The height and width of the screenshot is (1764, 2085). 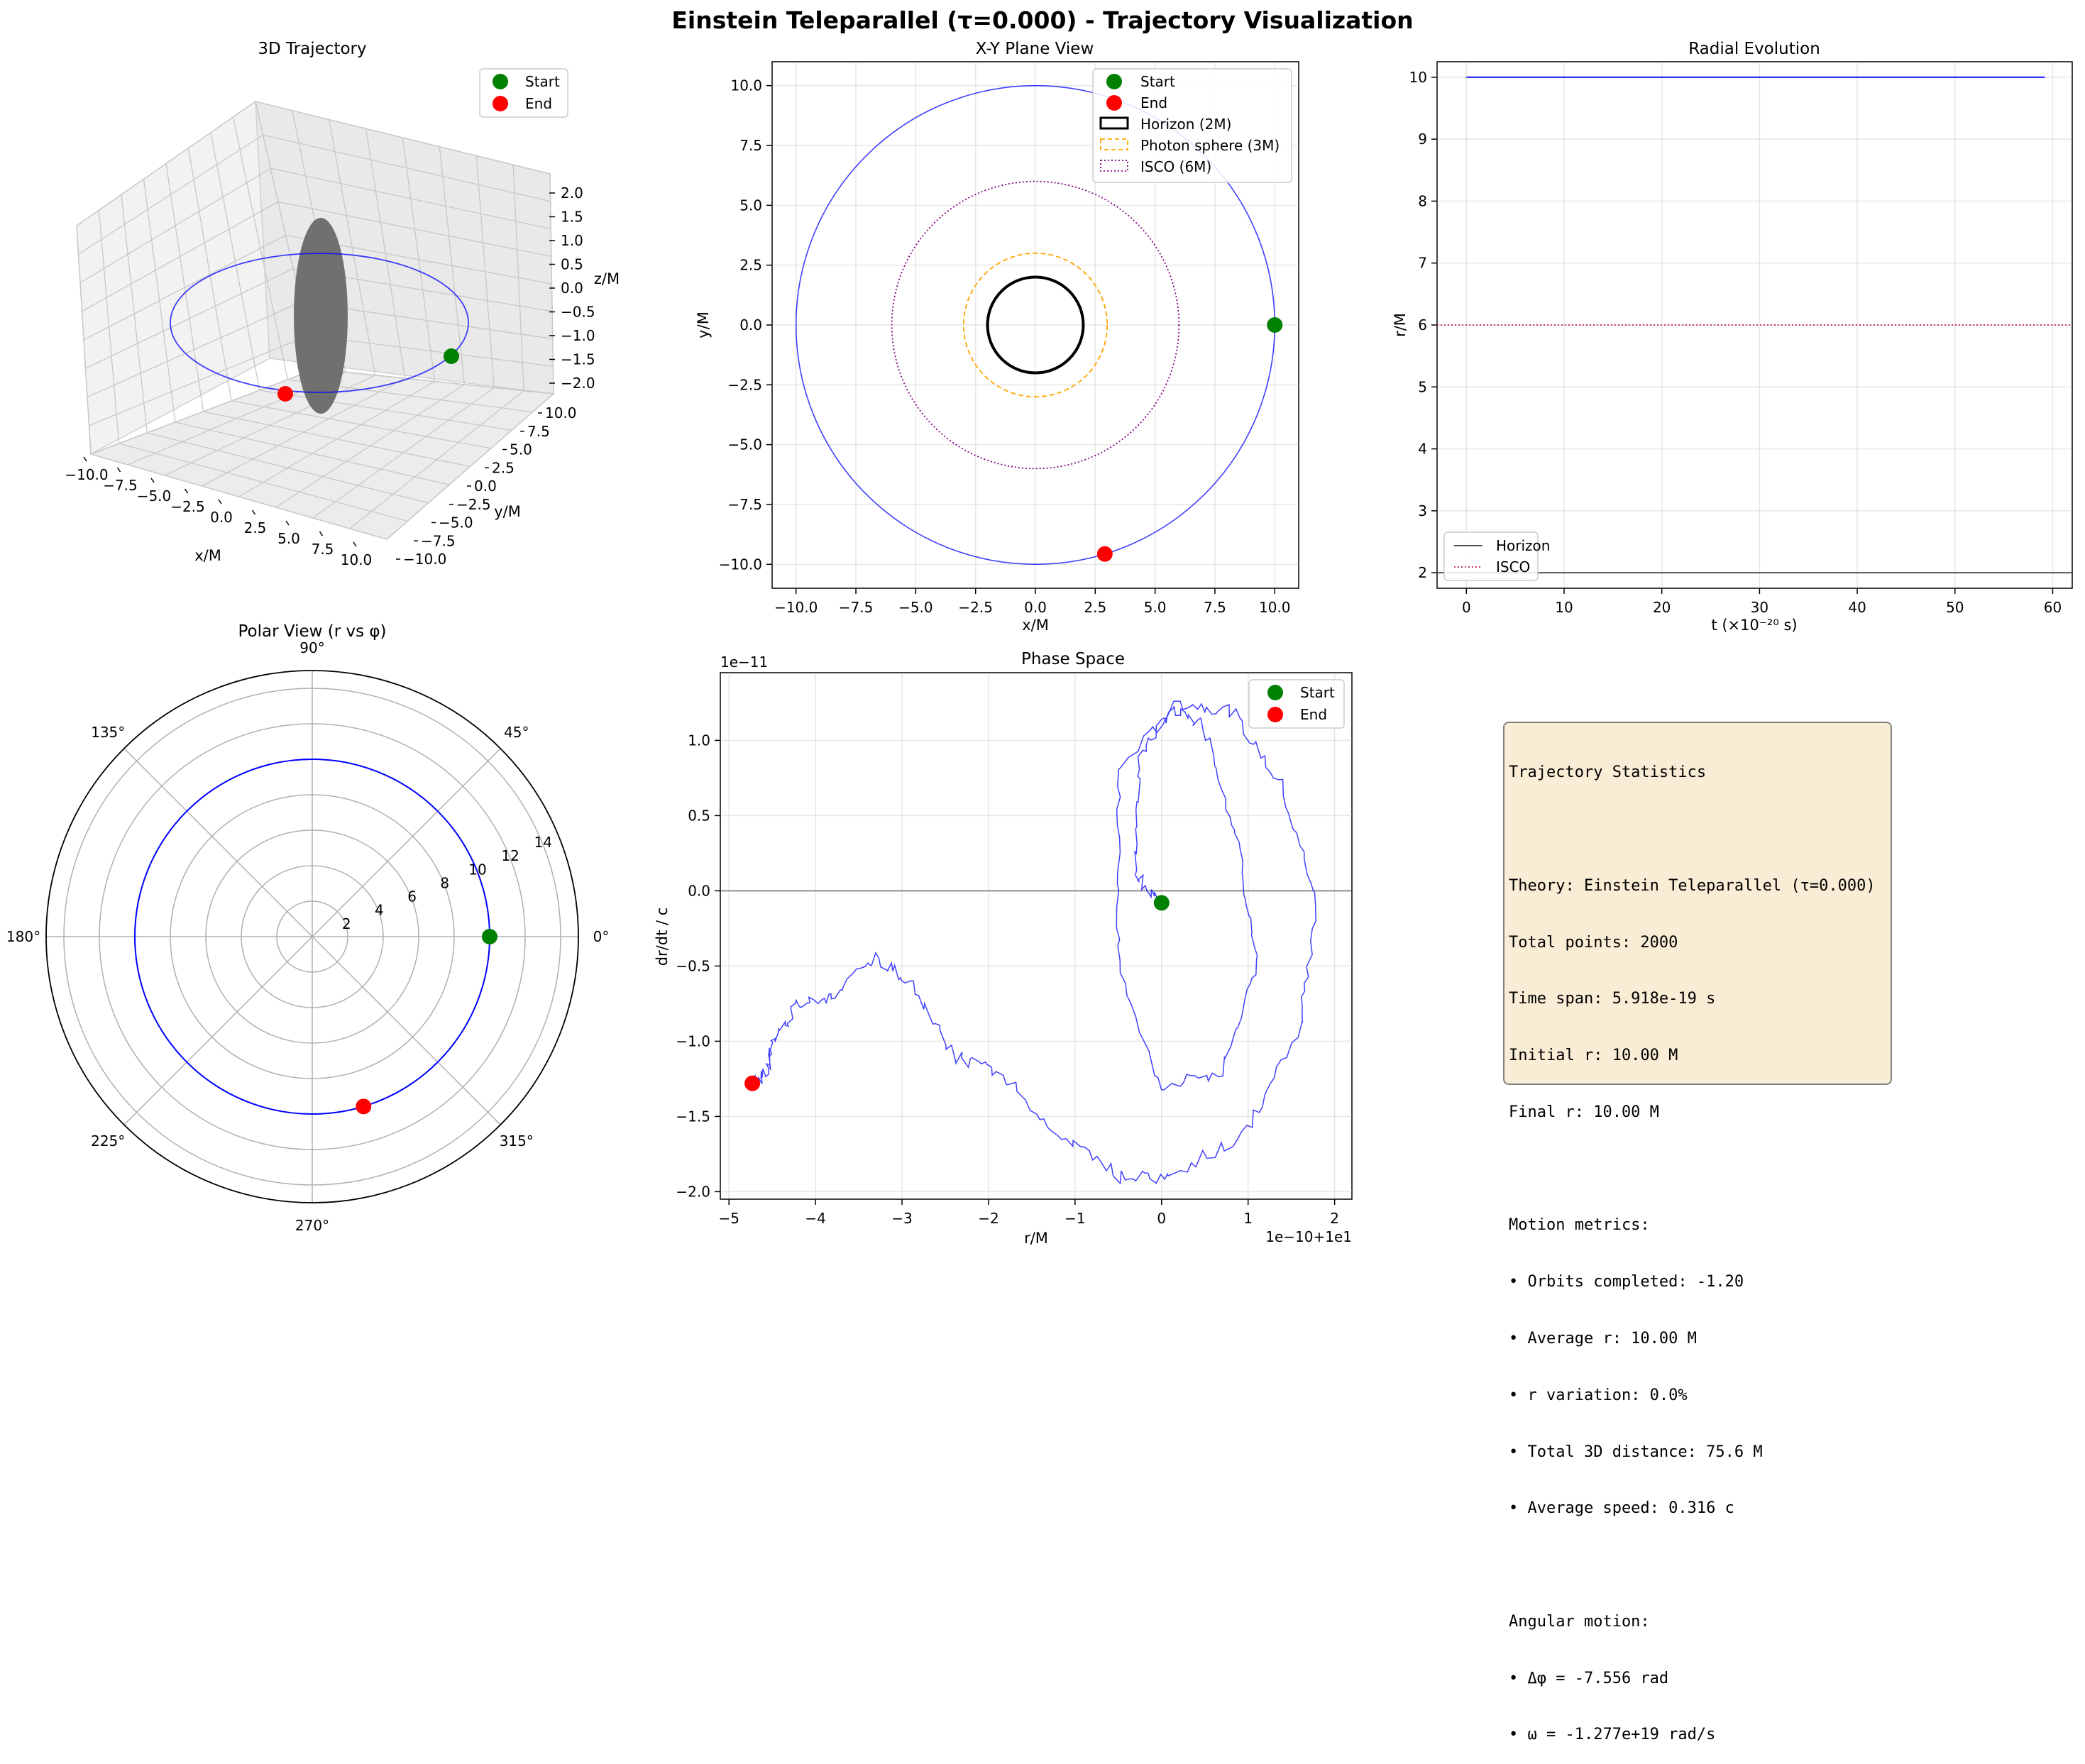 What do you see at coordinates (1599, 1395) in the screenshot?
I see `stats-r-variation: • r variation: 0.0%` at bounding box center [1599, 1395].